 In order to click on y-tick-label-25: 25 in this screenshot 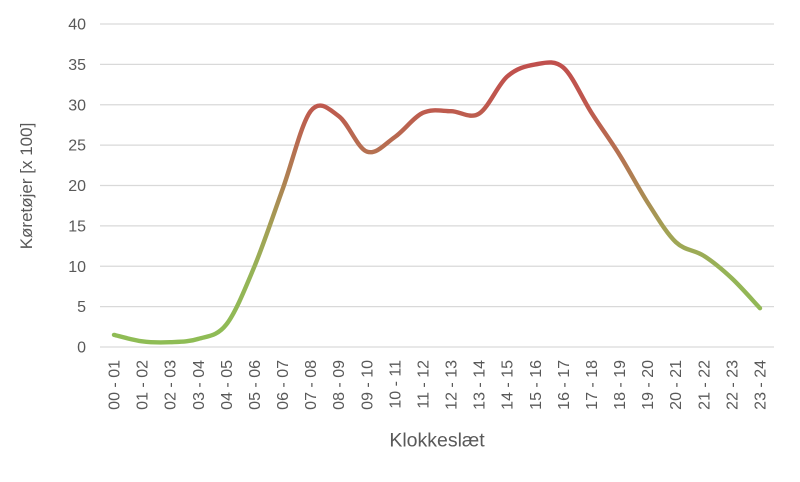, I will do `click(77, 146)`.